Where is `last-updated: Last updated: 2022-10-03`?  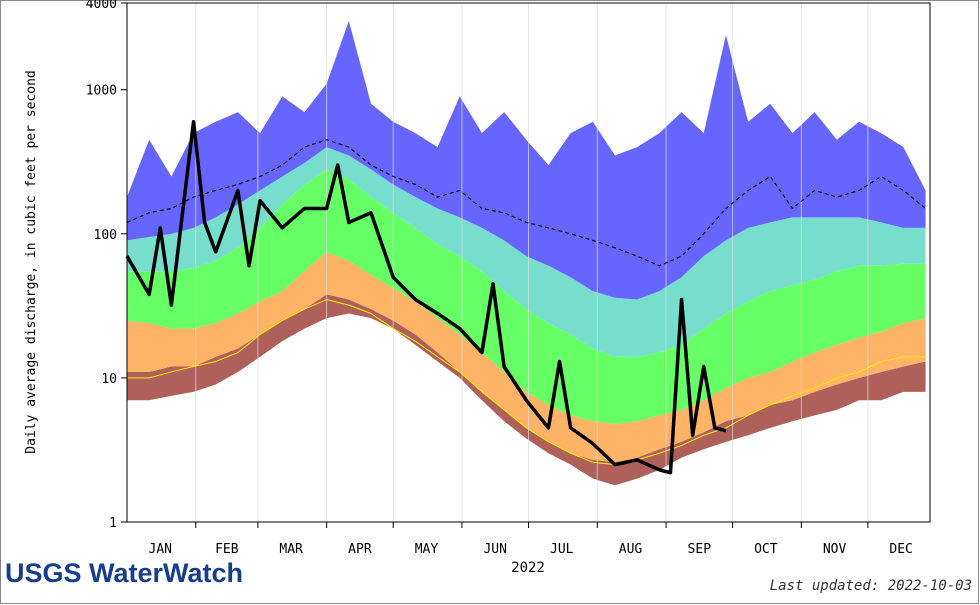
last-updated: Last updated: 2022-10-03 is located at coordinates (871, 586).